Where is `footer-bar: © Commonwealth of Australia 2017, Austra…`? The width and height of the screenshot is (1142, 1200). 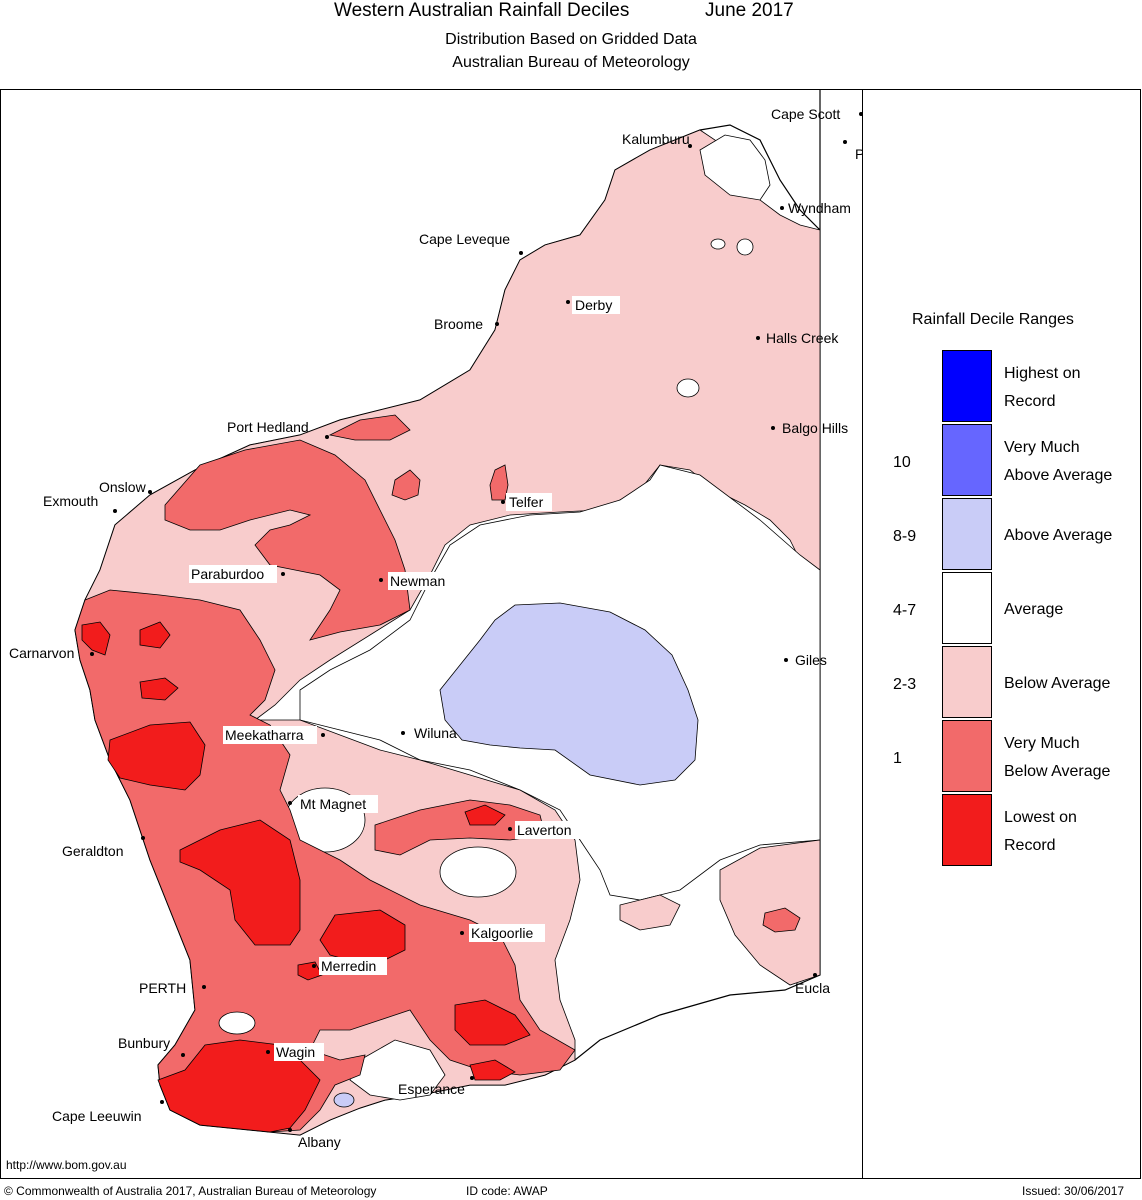
footer-bar: © Commonwealth of Australia 2017, Austra… is located at coordinates (571, 1190).